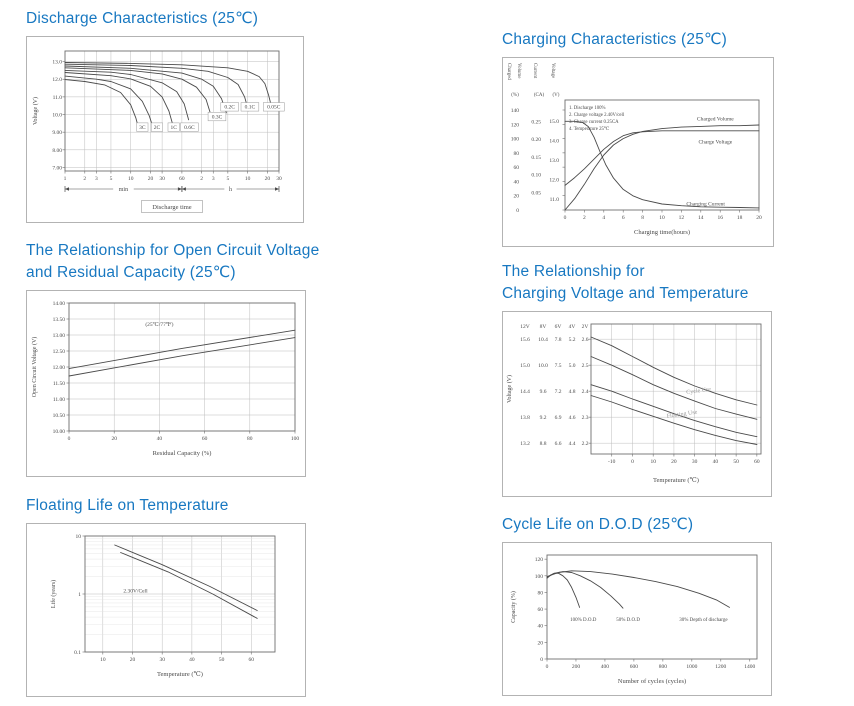  I want to click on svg-text: 2. Charge voltage 2.40V/cell, so click(597, 115).